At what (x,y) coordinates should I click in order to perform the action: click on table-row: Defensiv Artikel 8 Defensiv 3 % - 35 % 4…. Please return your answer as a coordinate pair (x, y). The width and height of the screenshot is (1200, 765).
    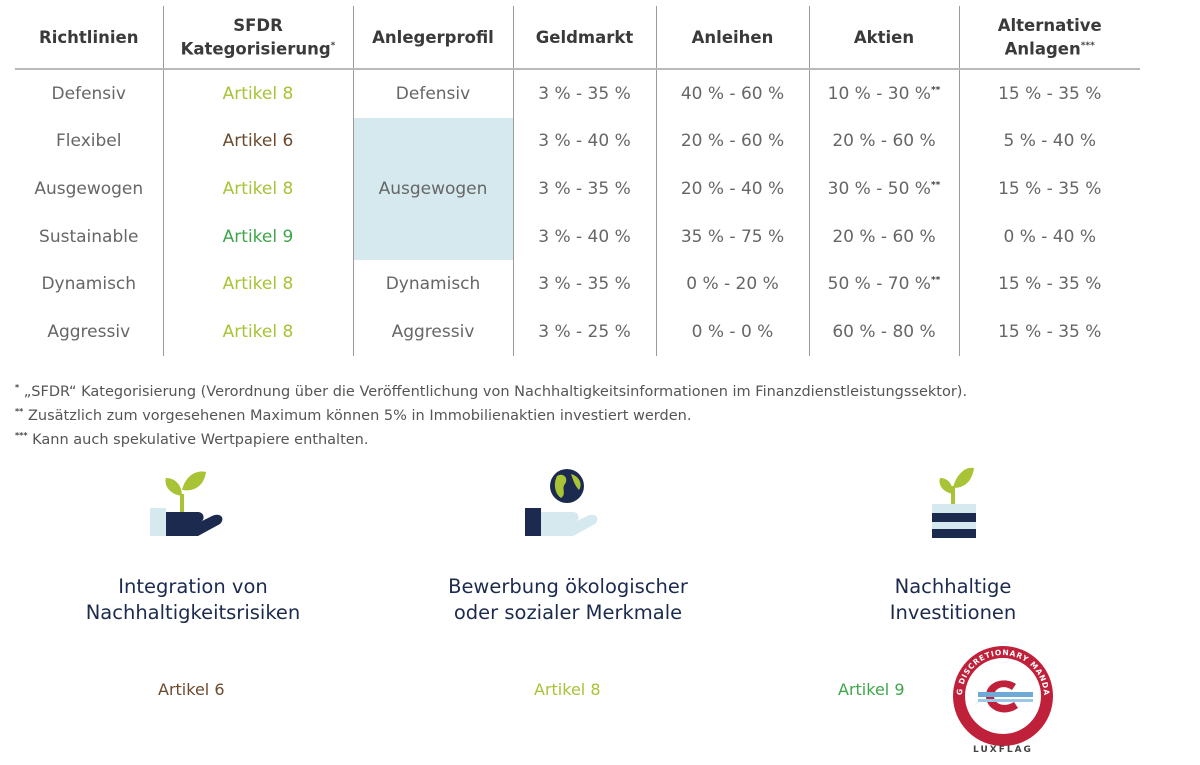
    Looking at the image, I should click on (577, 93).